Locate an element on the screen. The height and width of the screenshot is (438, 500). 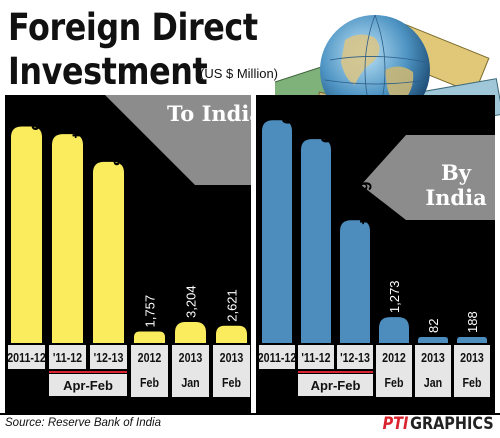
chart-title-line-2: India is located at coordinates (456, 197).